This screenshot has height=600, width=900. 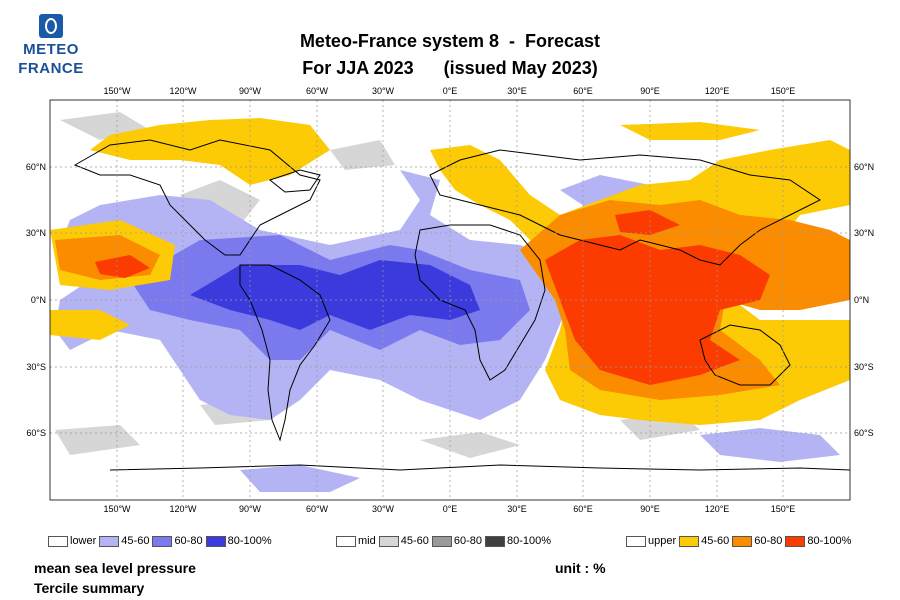 What do you see at coordinates (662, 541) in the screenshot?
I see `legend-label: upper` at bounding box center [662, 541].